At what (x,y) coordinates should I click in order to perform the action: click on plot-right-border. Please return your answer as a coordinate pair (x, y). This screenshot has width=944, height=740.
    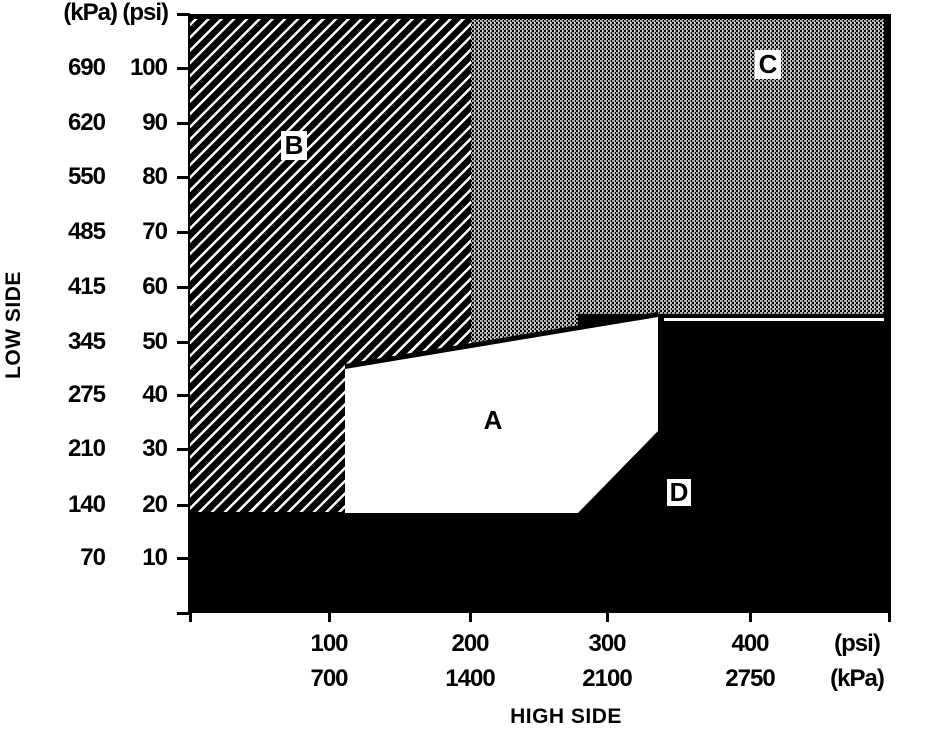
    Looking at the image, I should click on (887, 313).